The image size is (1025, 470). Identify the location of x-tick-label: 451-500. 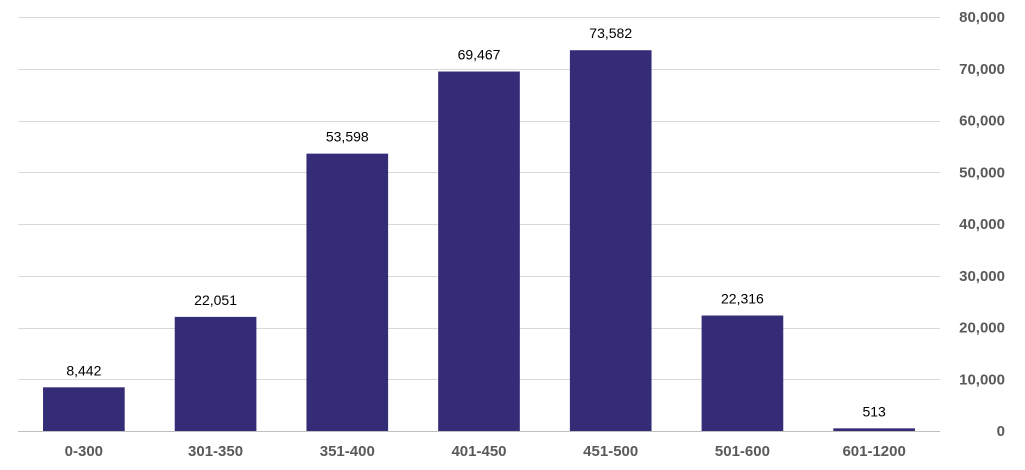
(610, 451).